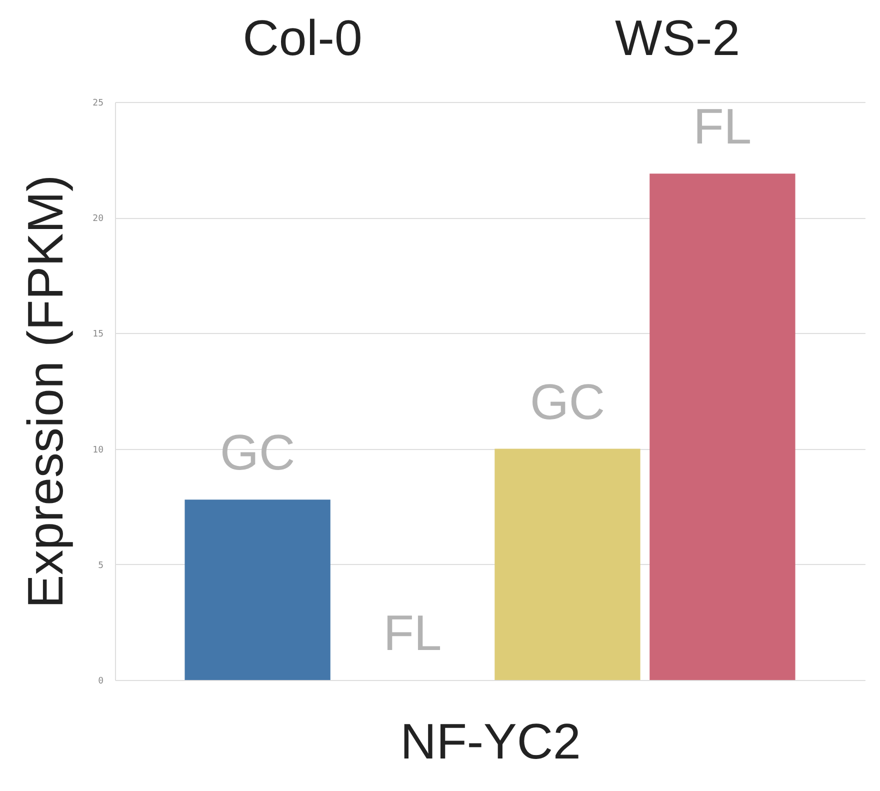  Describe the element at coordinates (98, 450) in the screenshot. I see `y-tick-label: 10` at that location.